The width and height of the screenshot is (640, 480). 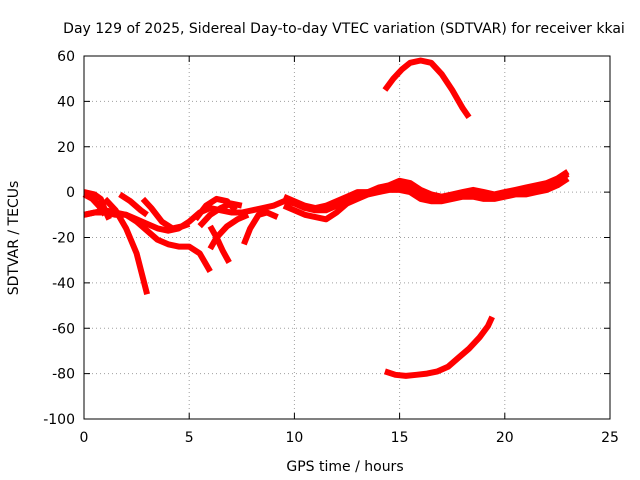 I want to click on y-tick-label: -40, so click(x=63, y=284).